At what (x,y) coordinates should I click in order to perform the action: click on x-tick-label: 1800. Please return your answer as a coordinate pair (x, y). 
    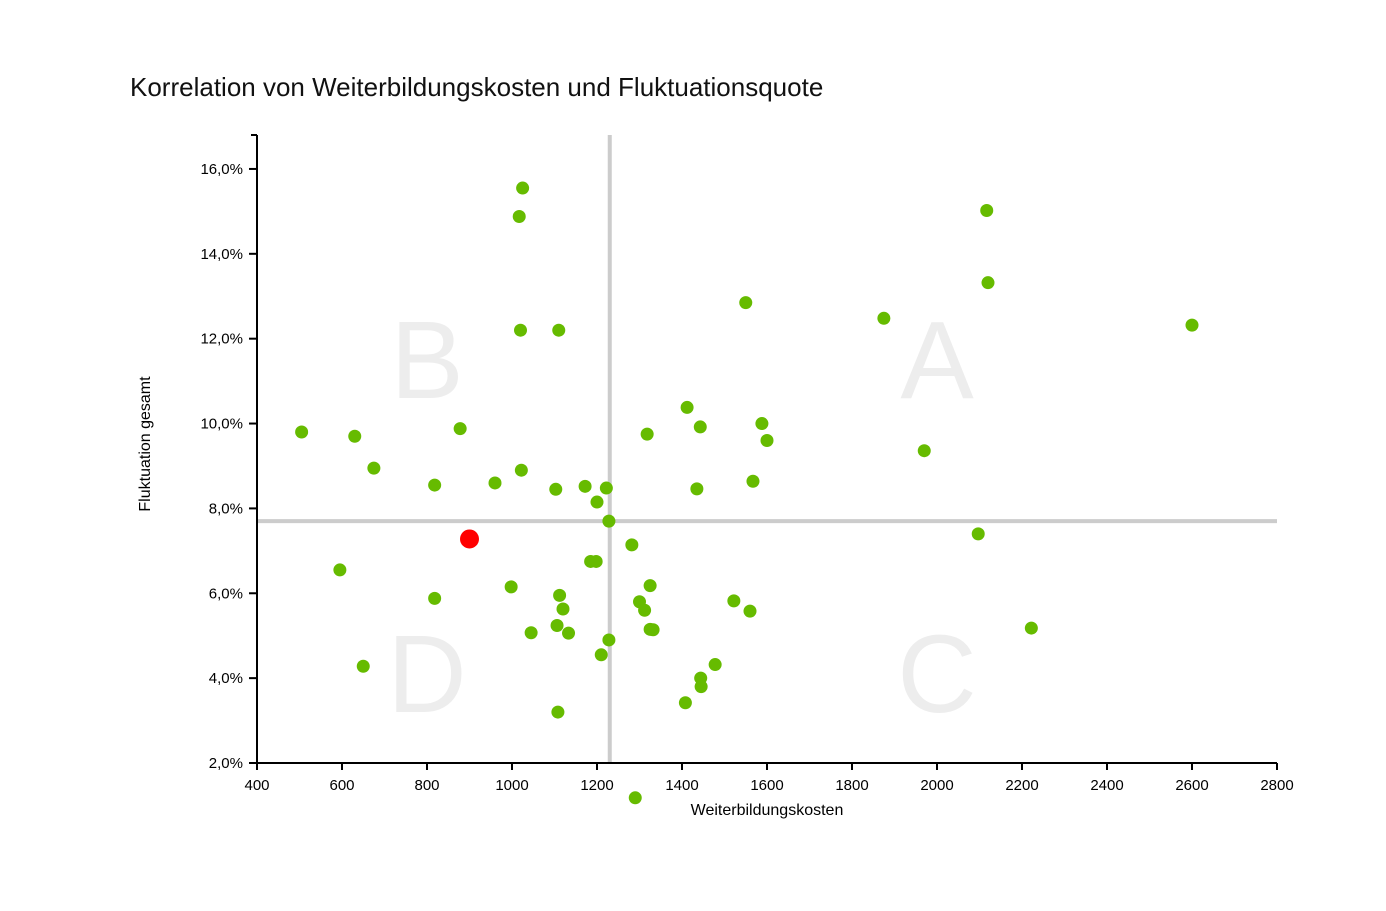
    Looking at the image, I should click on (851, 785).